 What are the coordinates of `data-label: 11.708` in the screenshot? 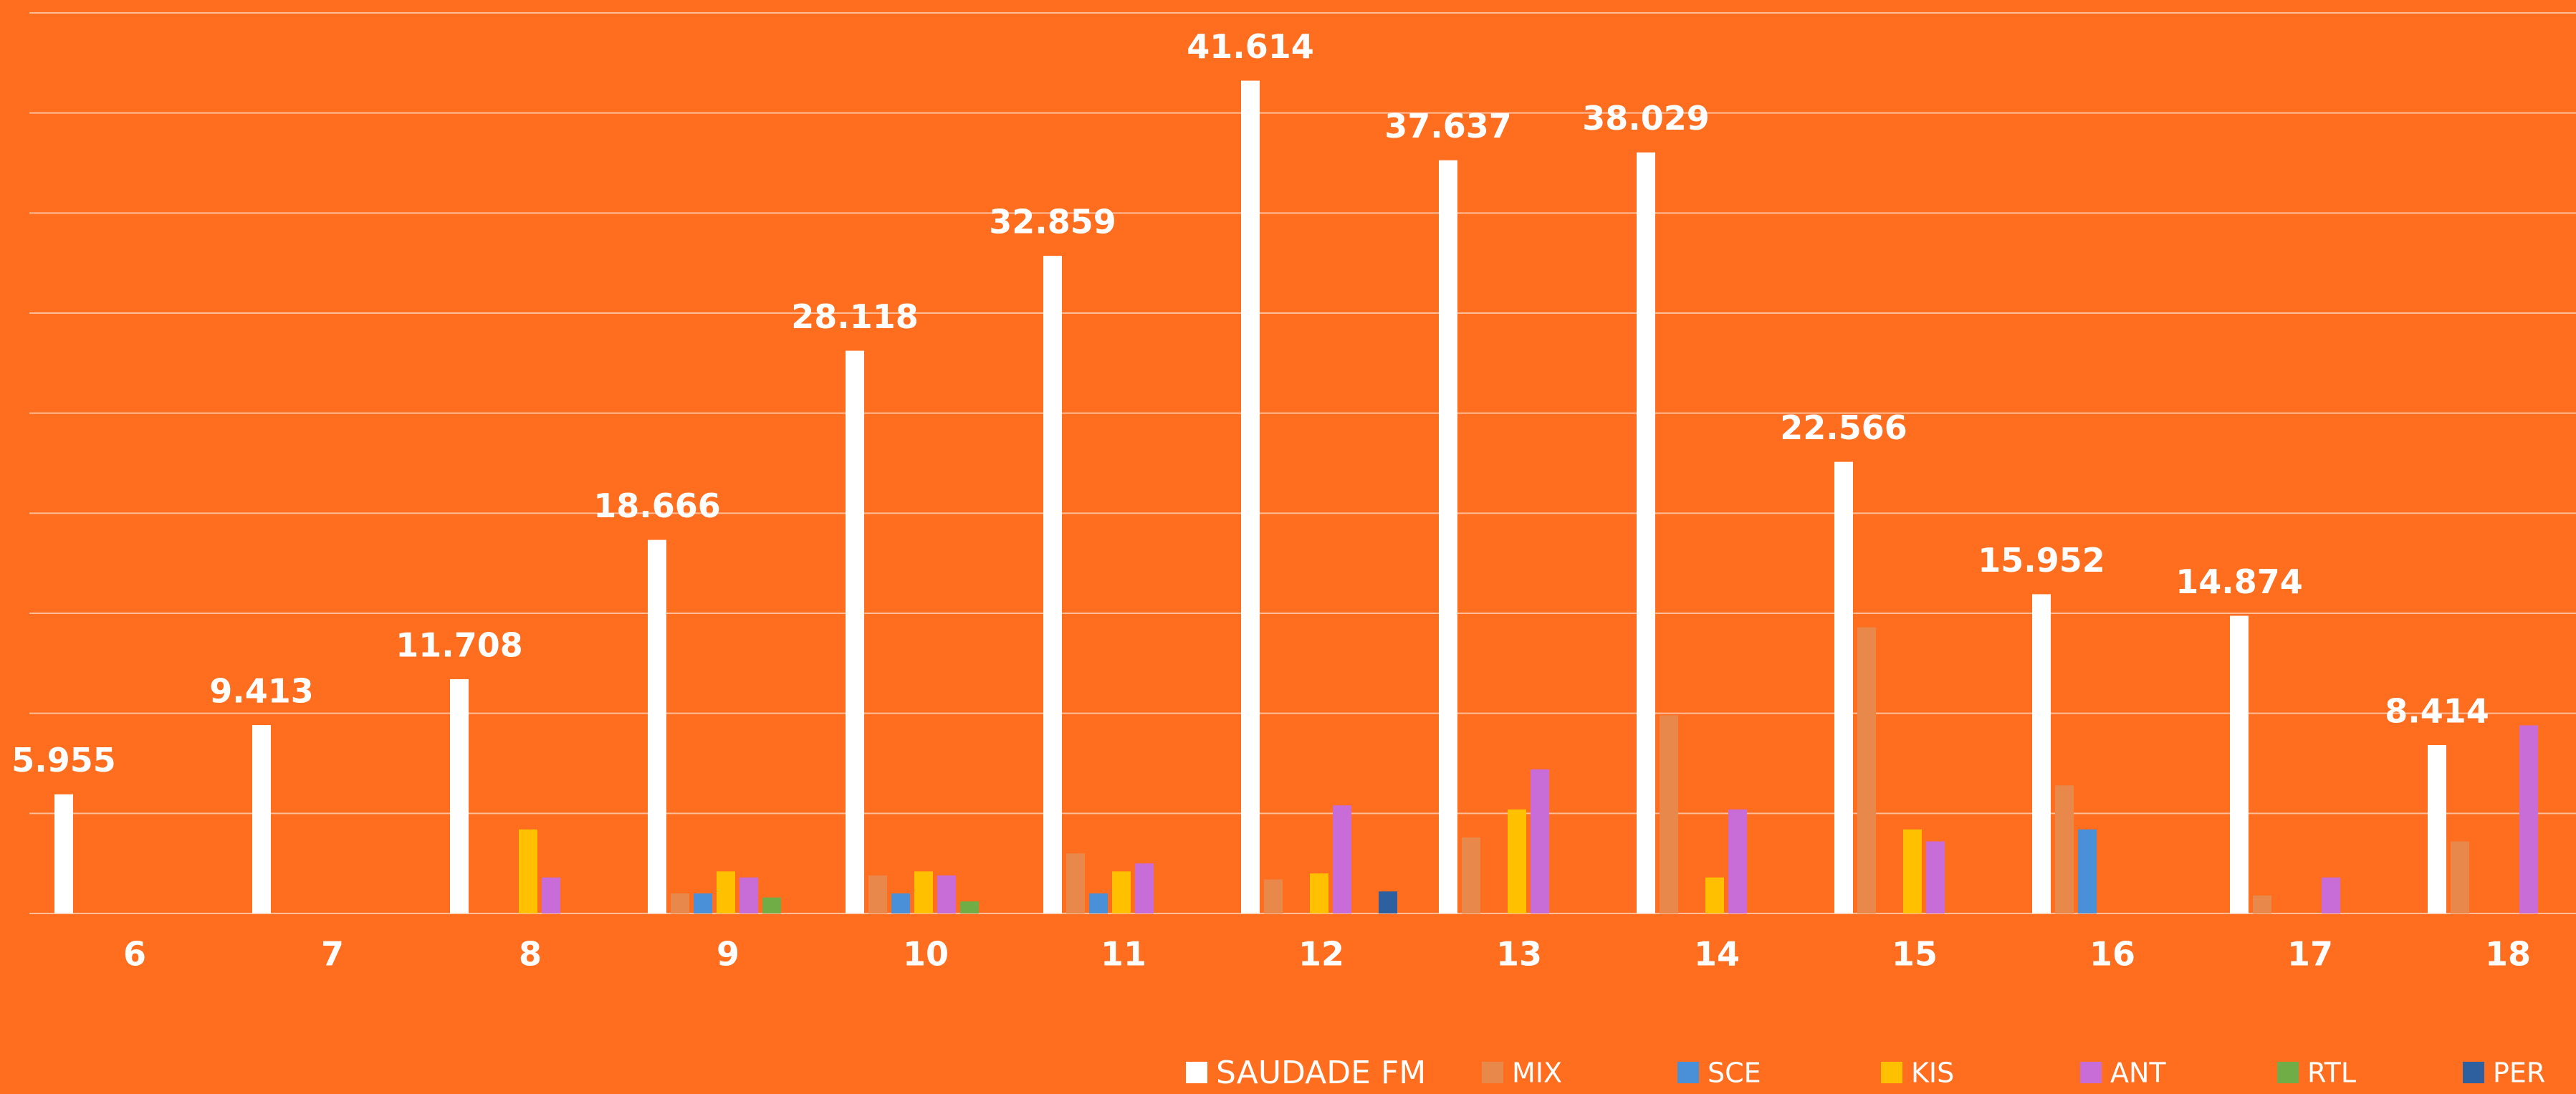 It's located at (459, 644).